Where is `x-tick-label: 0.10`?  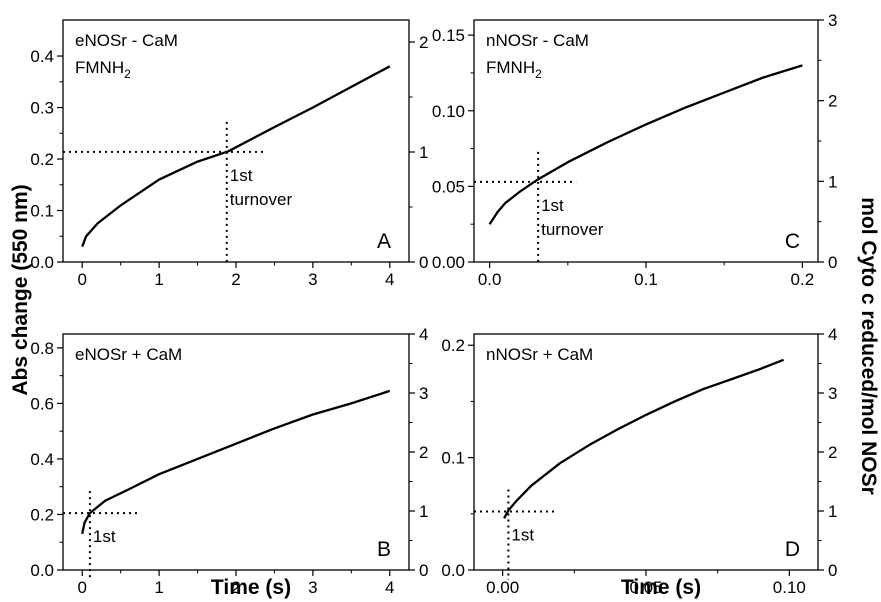
x-tick-label: 0.10 is located at coordinates (789, 587).